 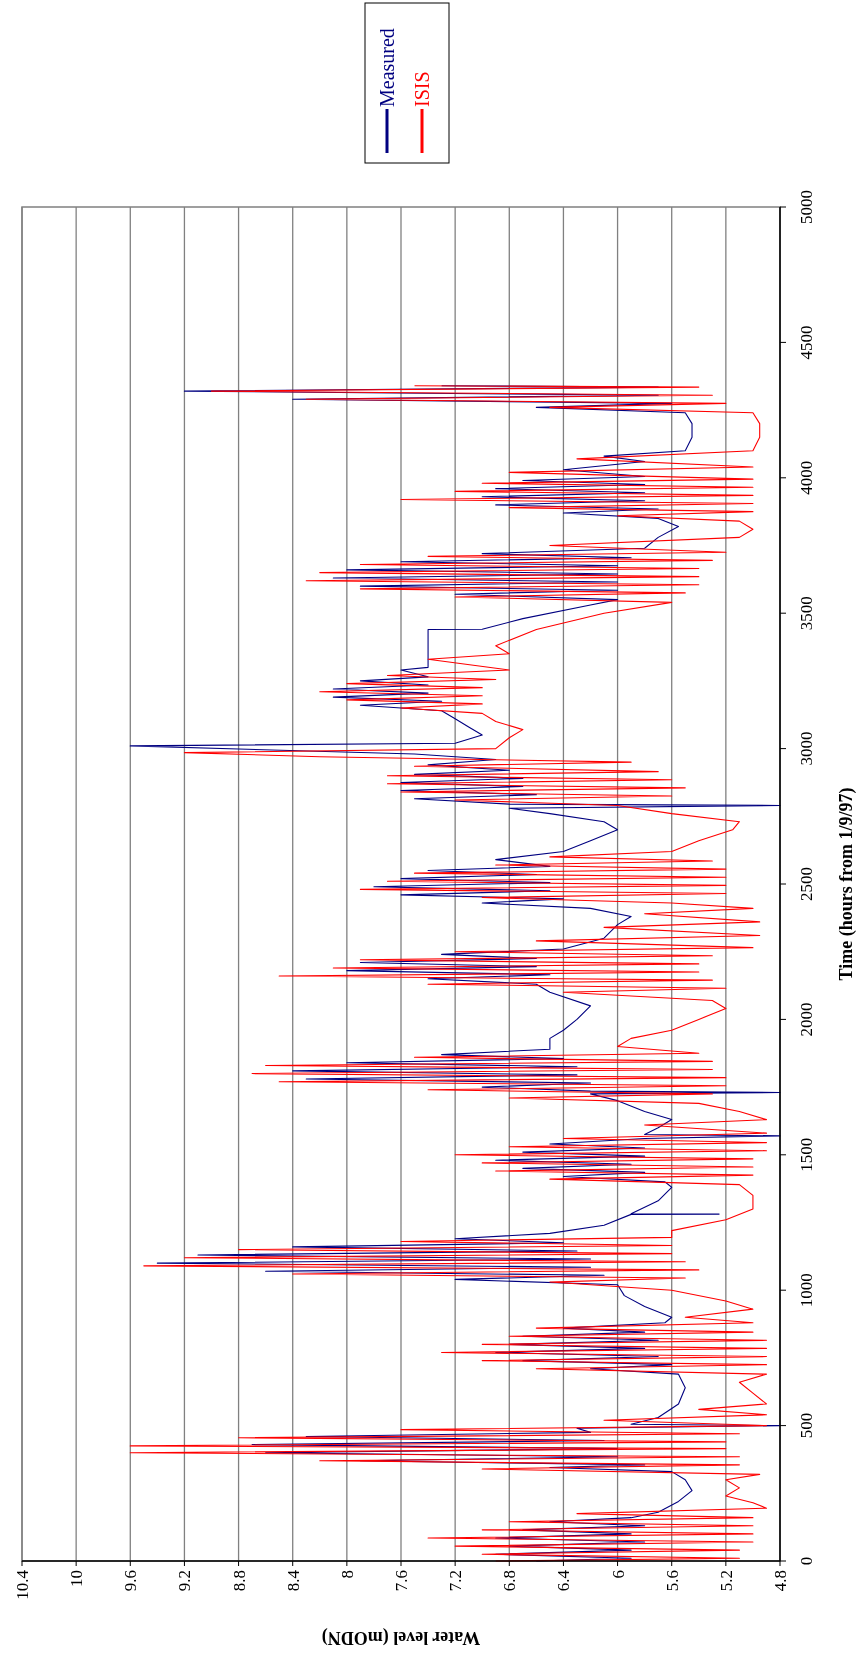 What do you see at coordinates (22, 1584) in the screenshot?
I see `x-tick-label: 10.4` at bounding box center [22, 1584].